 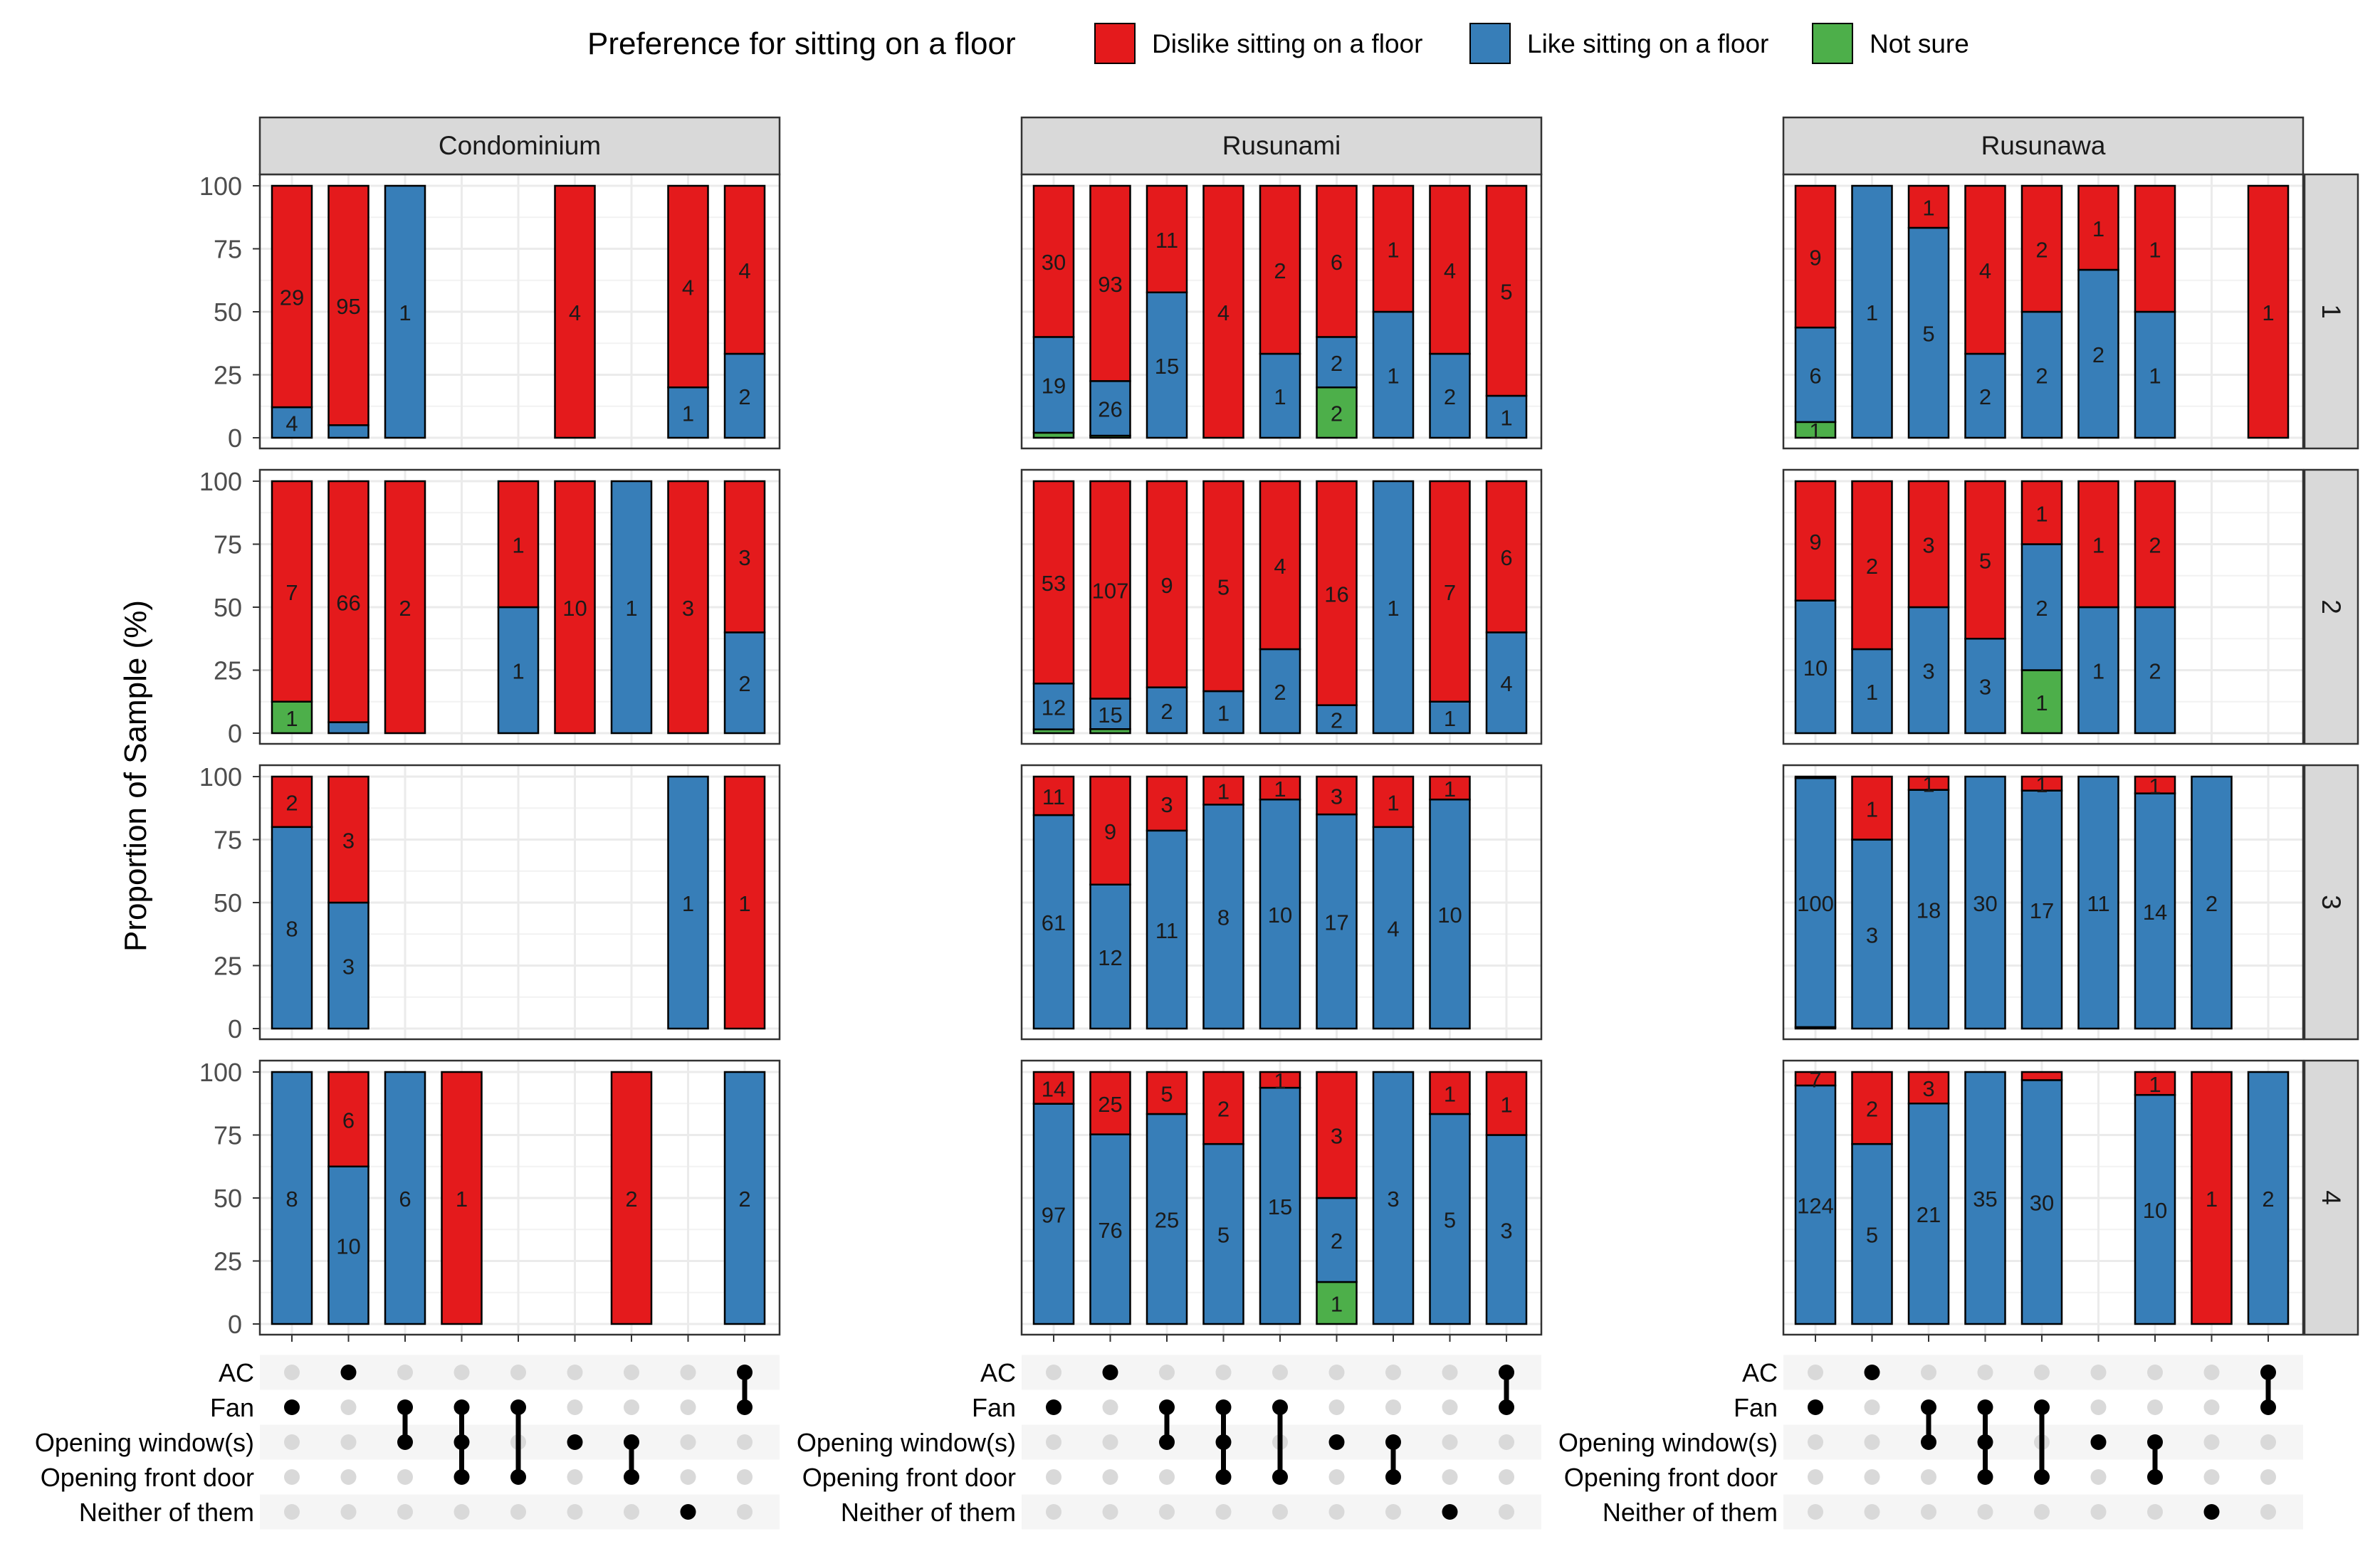 What do you see at coordinates (1223, 917) in the screenshot?
I see `bar-label-like-slot-3: 8` at bounding box center [1223, 917].